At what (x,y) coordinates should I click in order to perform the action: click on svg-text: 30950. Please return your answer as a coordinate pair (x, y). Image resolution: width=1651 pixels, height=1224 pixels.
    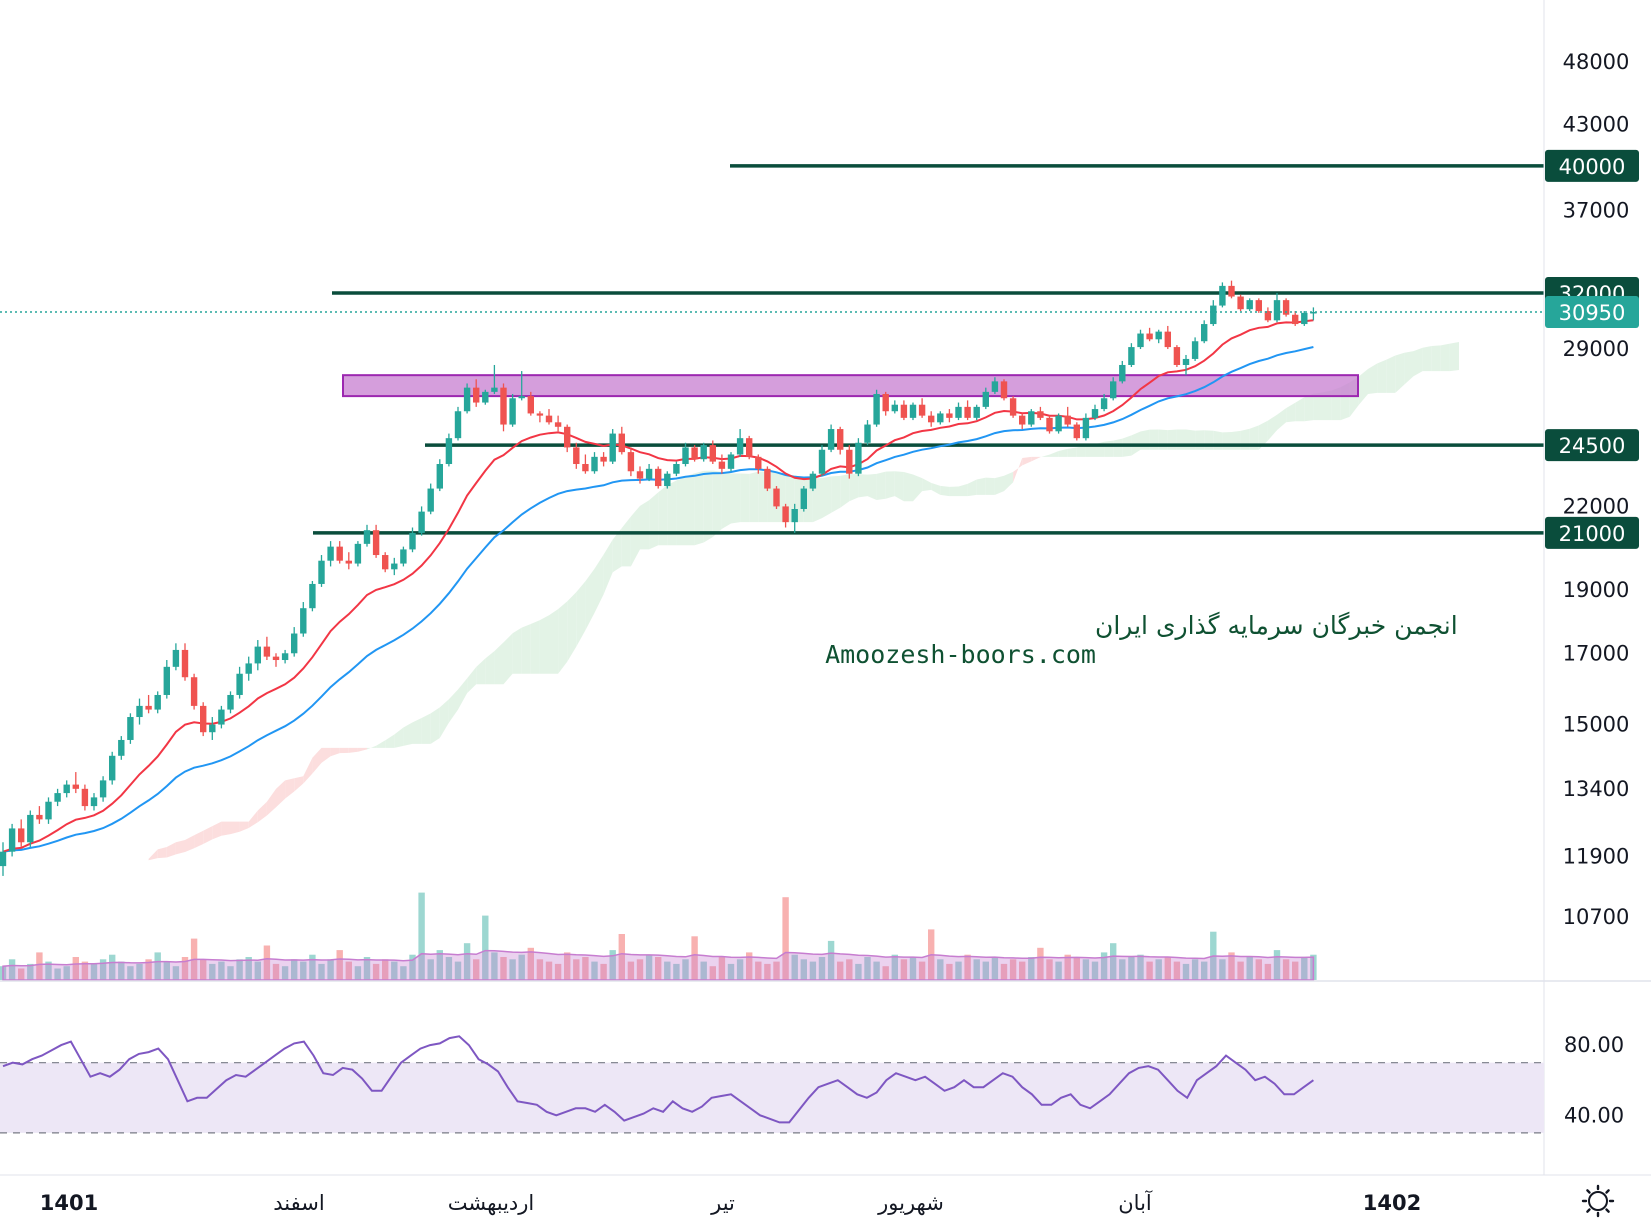
    Looking at the image, I should click on (1592, 313).